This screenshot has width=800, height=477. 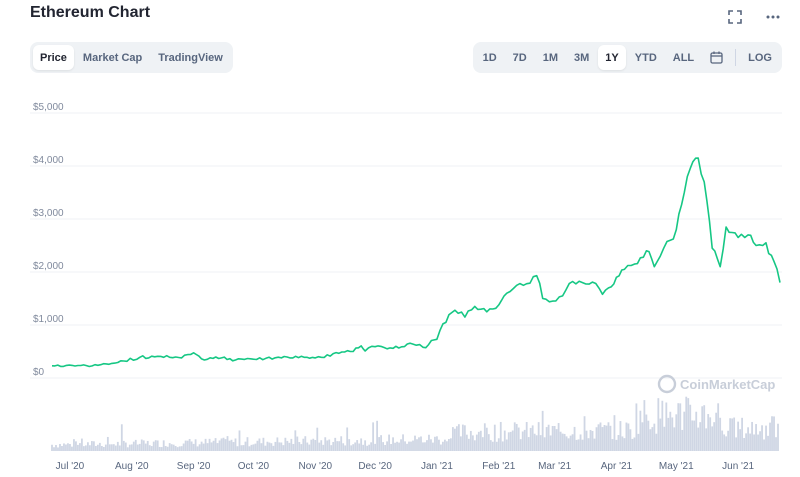 What do you see at coordinates (48, 107) in the screenshot?
I see `y-tick-label: $5,000` at bounding box center [48, 107].